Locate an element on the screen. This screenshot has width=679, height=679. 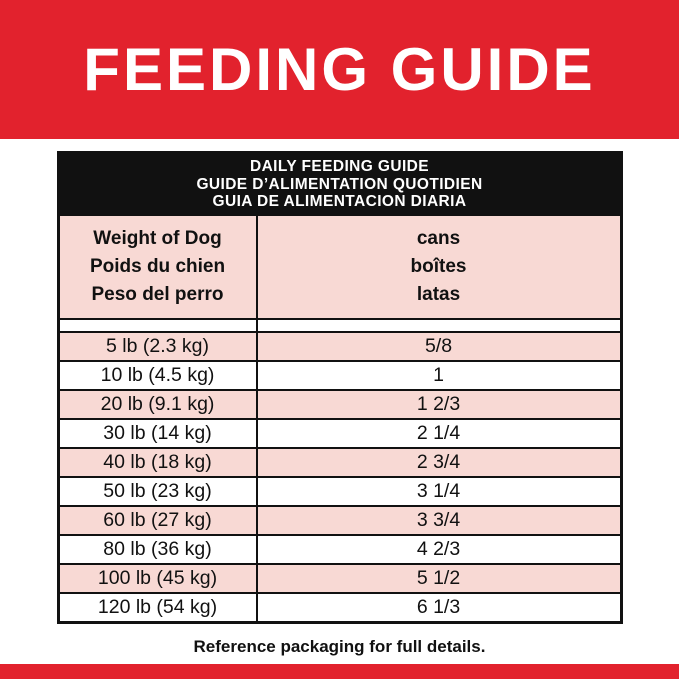
cans-cell: 2 3/4 is located at coordinates (438, 461).